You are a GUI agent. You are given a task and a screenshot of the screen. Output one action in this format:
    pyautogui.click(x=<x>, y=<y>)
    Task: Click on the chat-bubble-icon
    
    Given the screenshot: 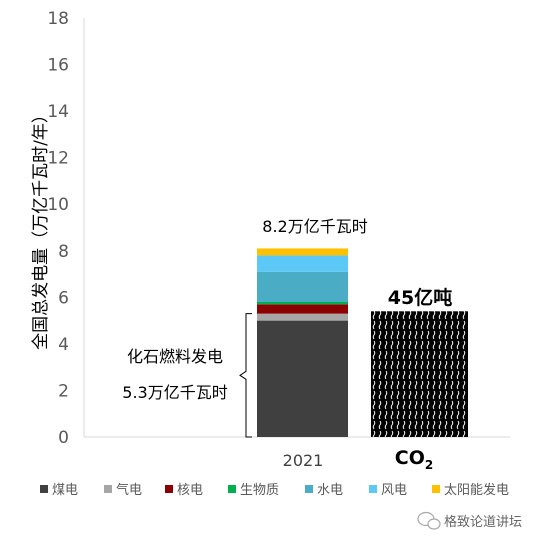 What is the action you would take?
    pyautogui.click(x=429, y=520)
    